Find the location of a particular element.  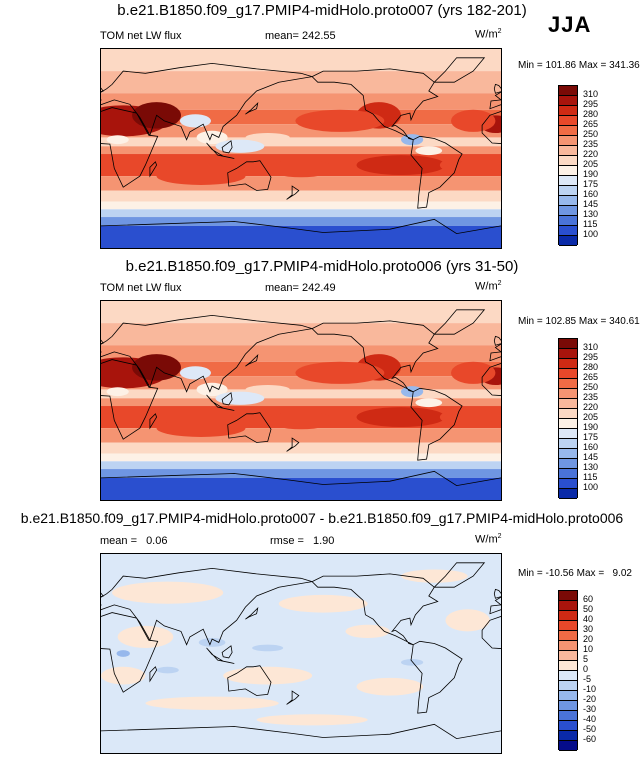

panel-2-colorbar-tick-label: 160 is located at coordinates (591, 447).